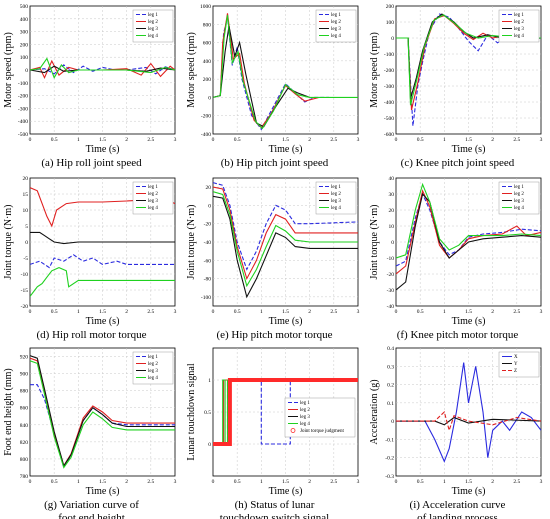 Image resolution: width=550 pixels, height=519 pixels. What do you see at coordinates (26, 195) in the screenshot?
I see `y-tick-label: 15` at bounding box center [26, 195].